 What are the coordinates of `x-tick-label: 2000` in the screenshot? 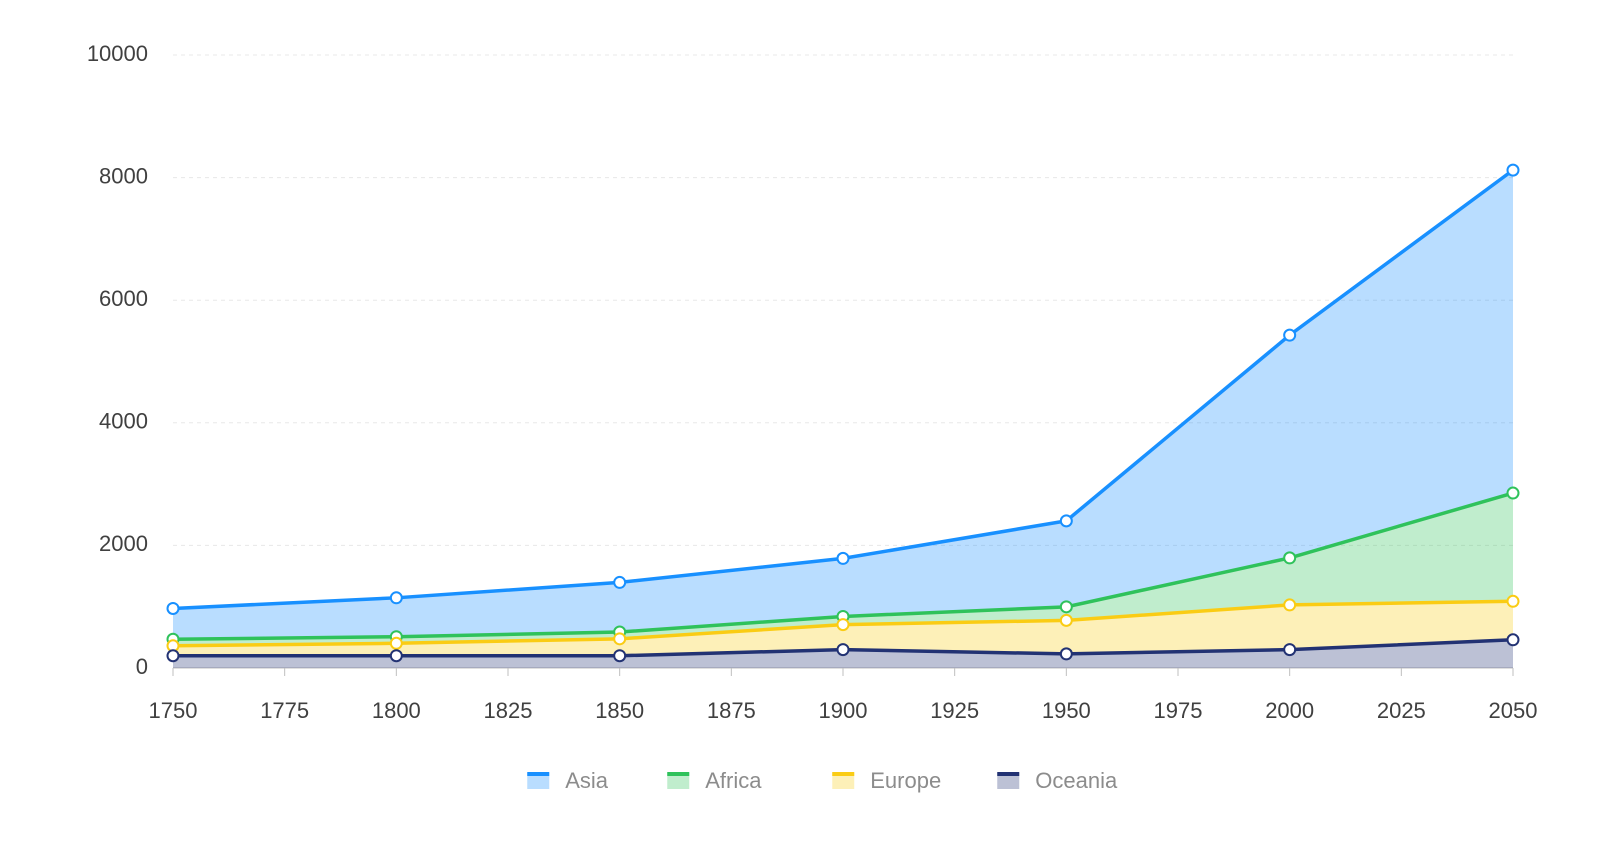 It's located at (1289, 710).